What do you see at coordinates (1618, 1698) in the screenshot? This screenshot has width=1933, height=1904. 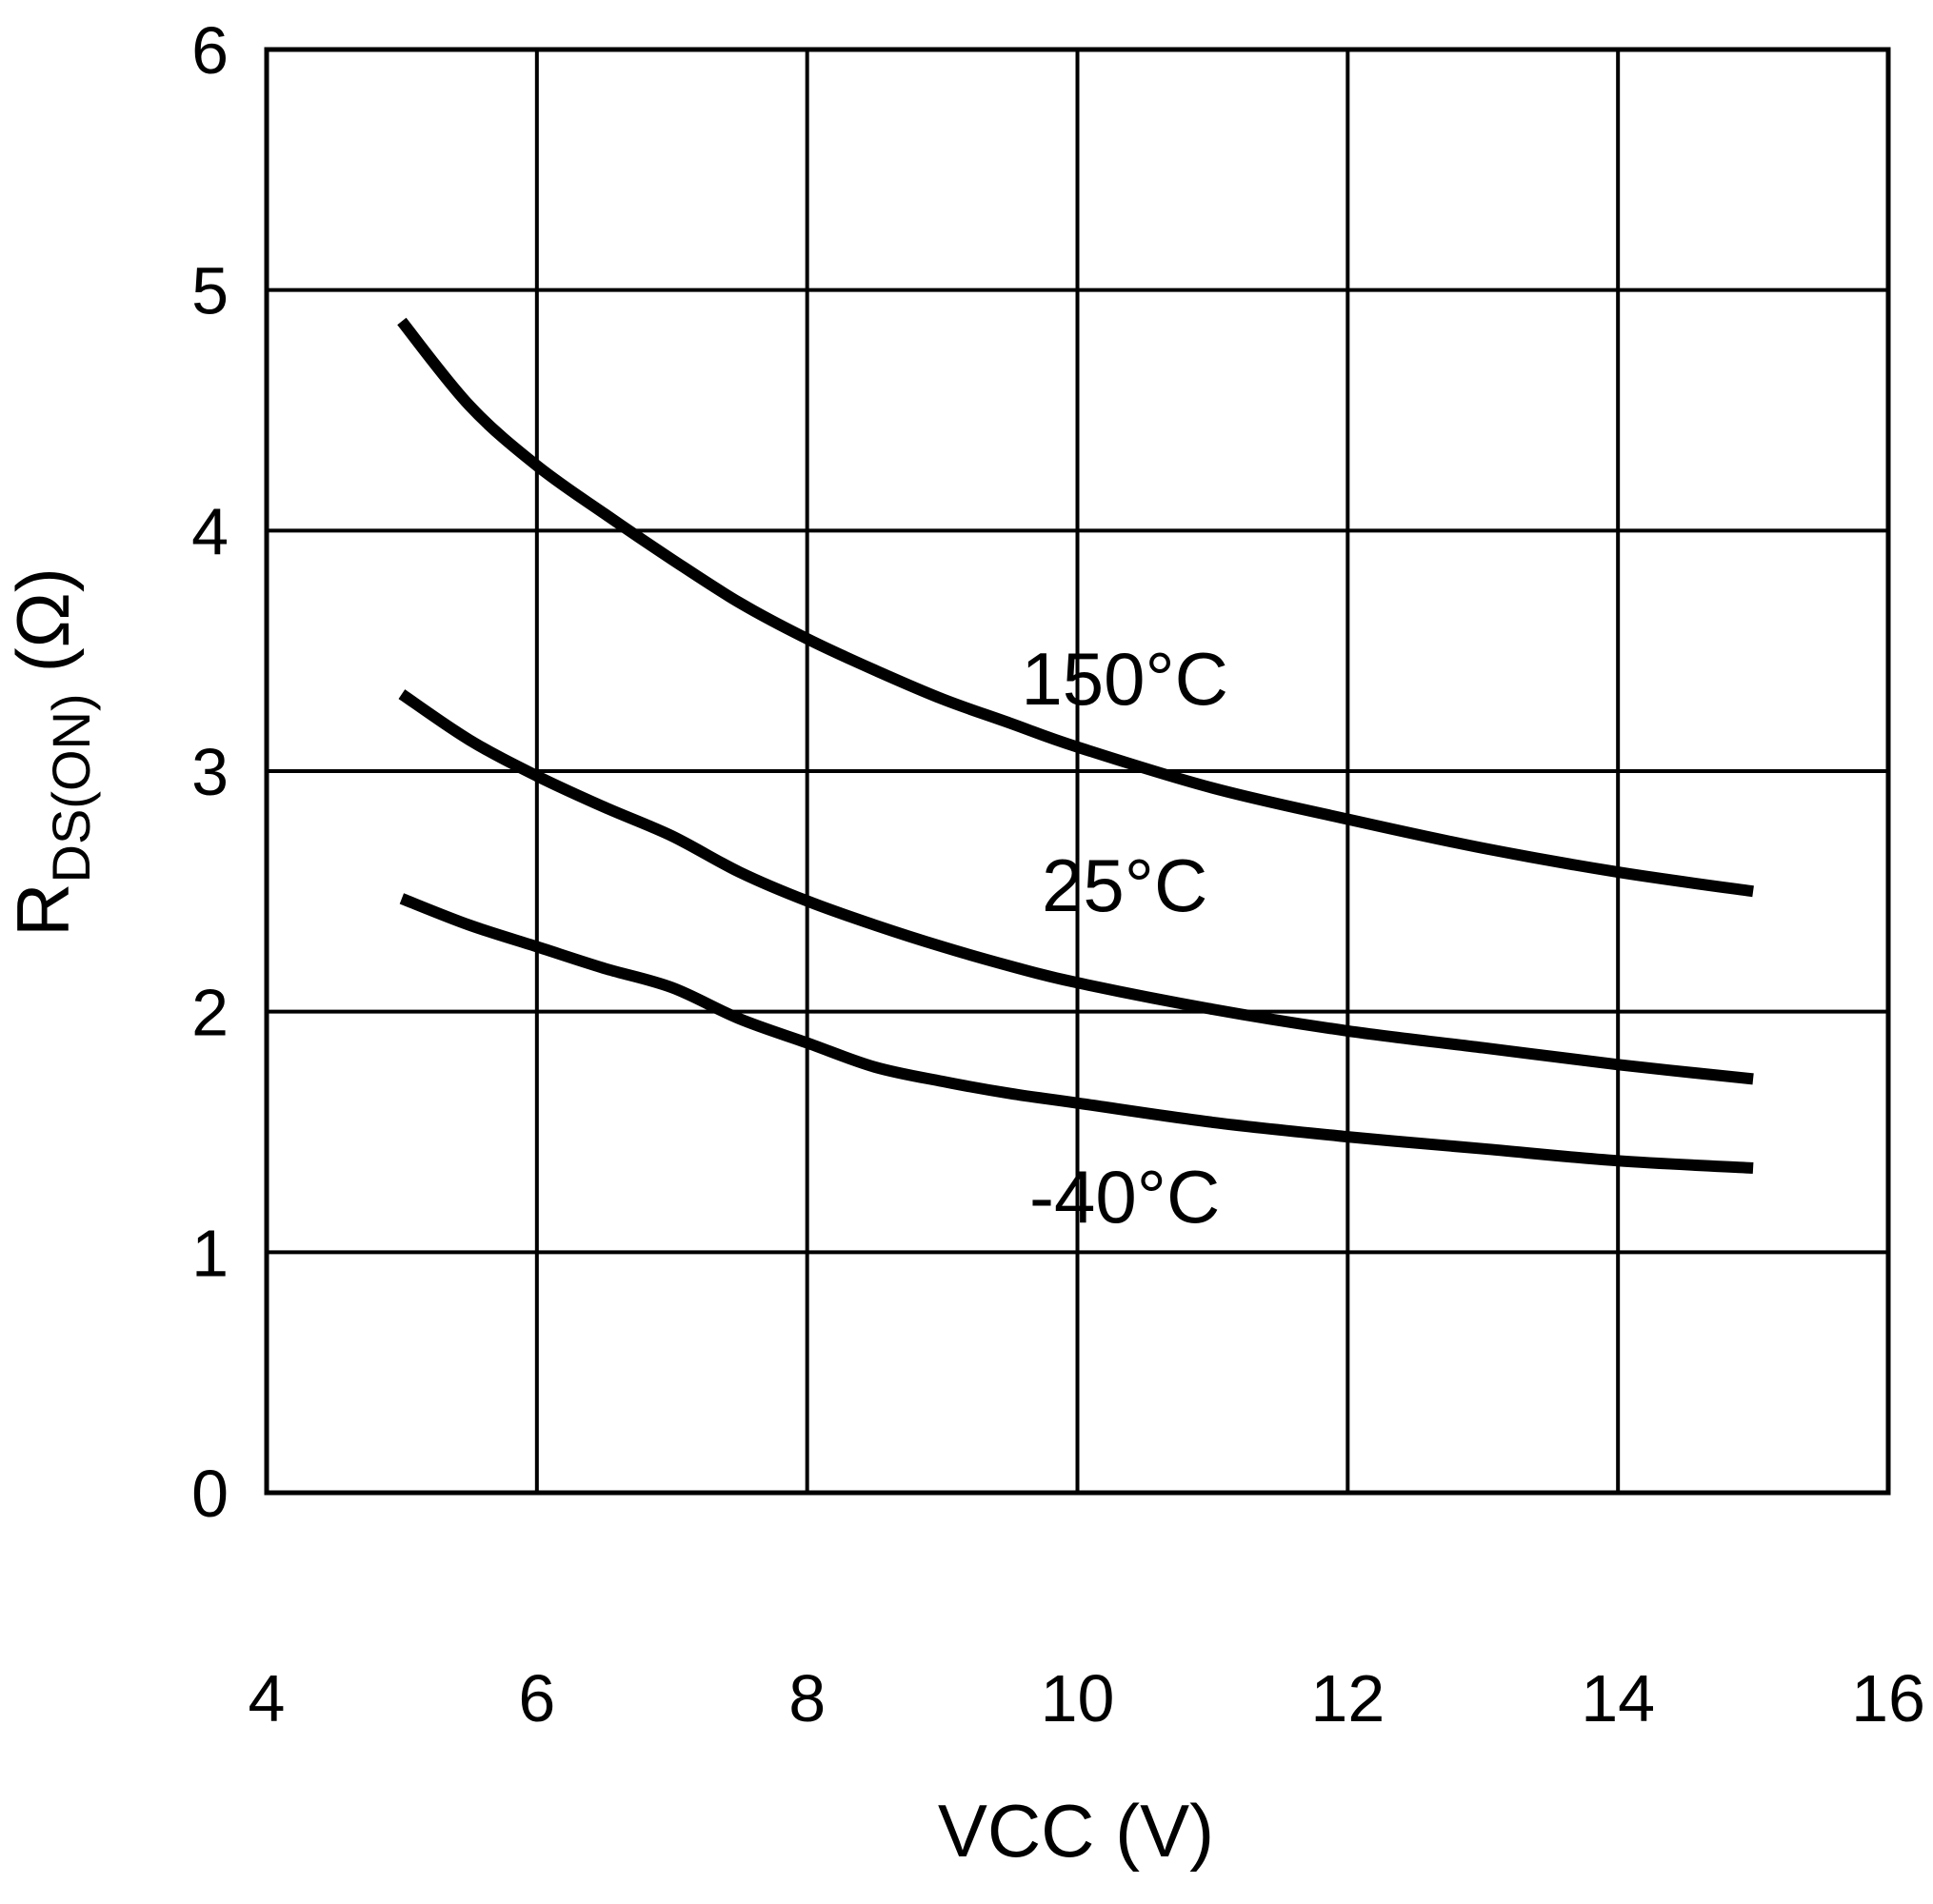 I see `x-tick-label: 14` at bounding box center [1618, 1698].